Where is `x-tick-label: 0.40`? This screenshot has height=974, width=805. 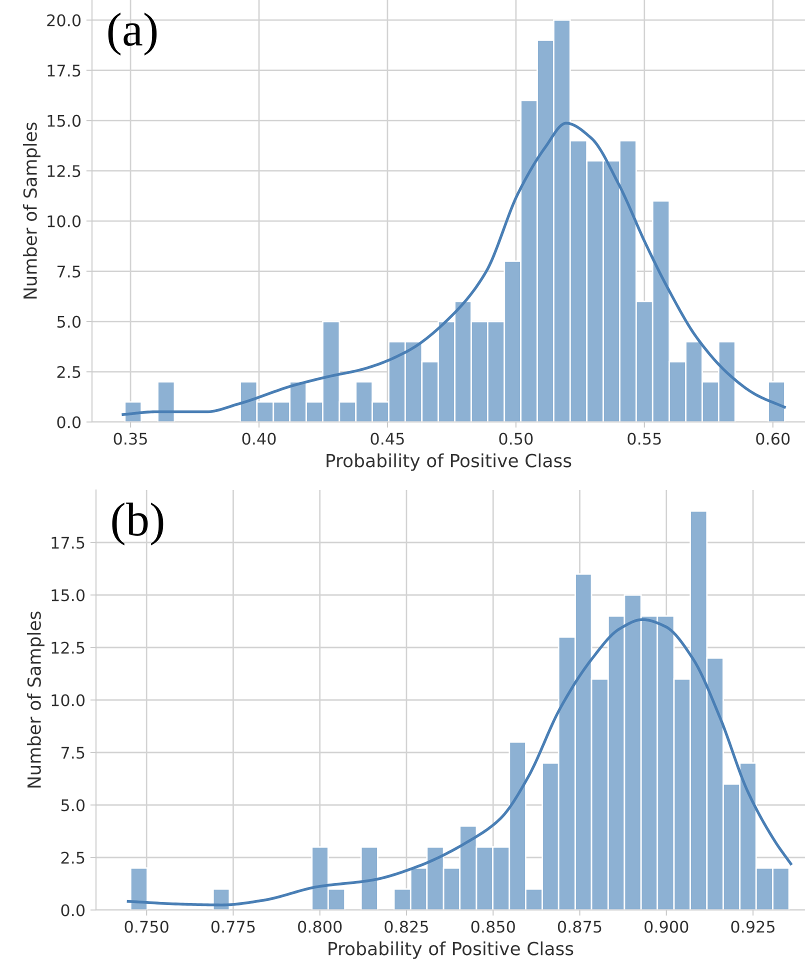 x-tick-label: 0.40 is located at coordinates (259, 438).